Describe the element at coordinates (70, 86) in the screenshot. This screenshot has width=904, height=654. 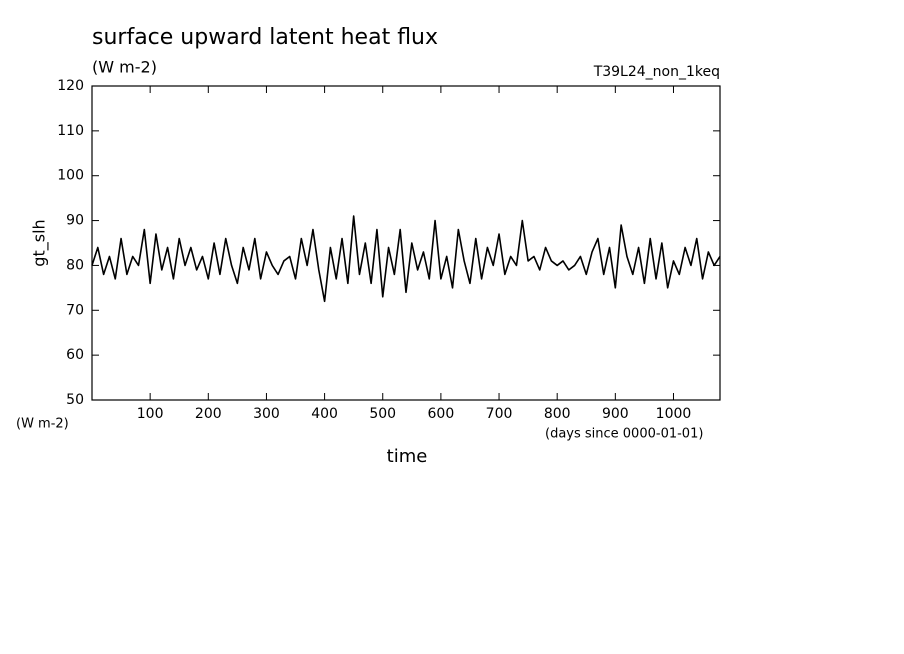
I see `y-tick-label: 120` at that location.